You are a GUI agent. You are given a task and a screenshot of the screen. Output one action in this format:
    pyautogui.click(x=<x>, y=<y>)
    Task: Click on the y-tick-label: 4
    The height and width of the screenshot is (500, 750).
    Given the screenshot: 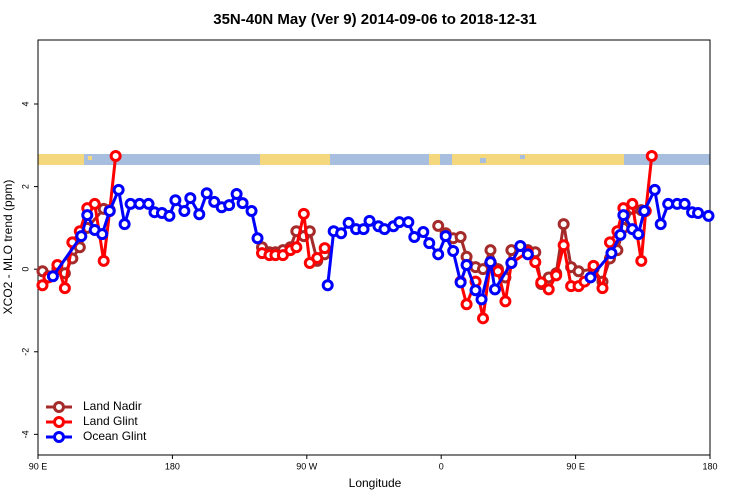 What is the action you would take?
    pyautogui.click(x=25, y=103)
    